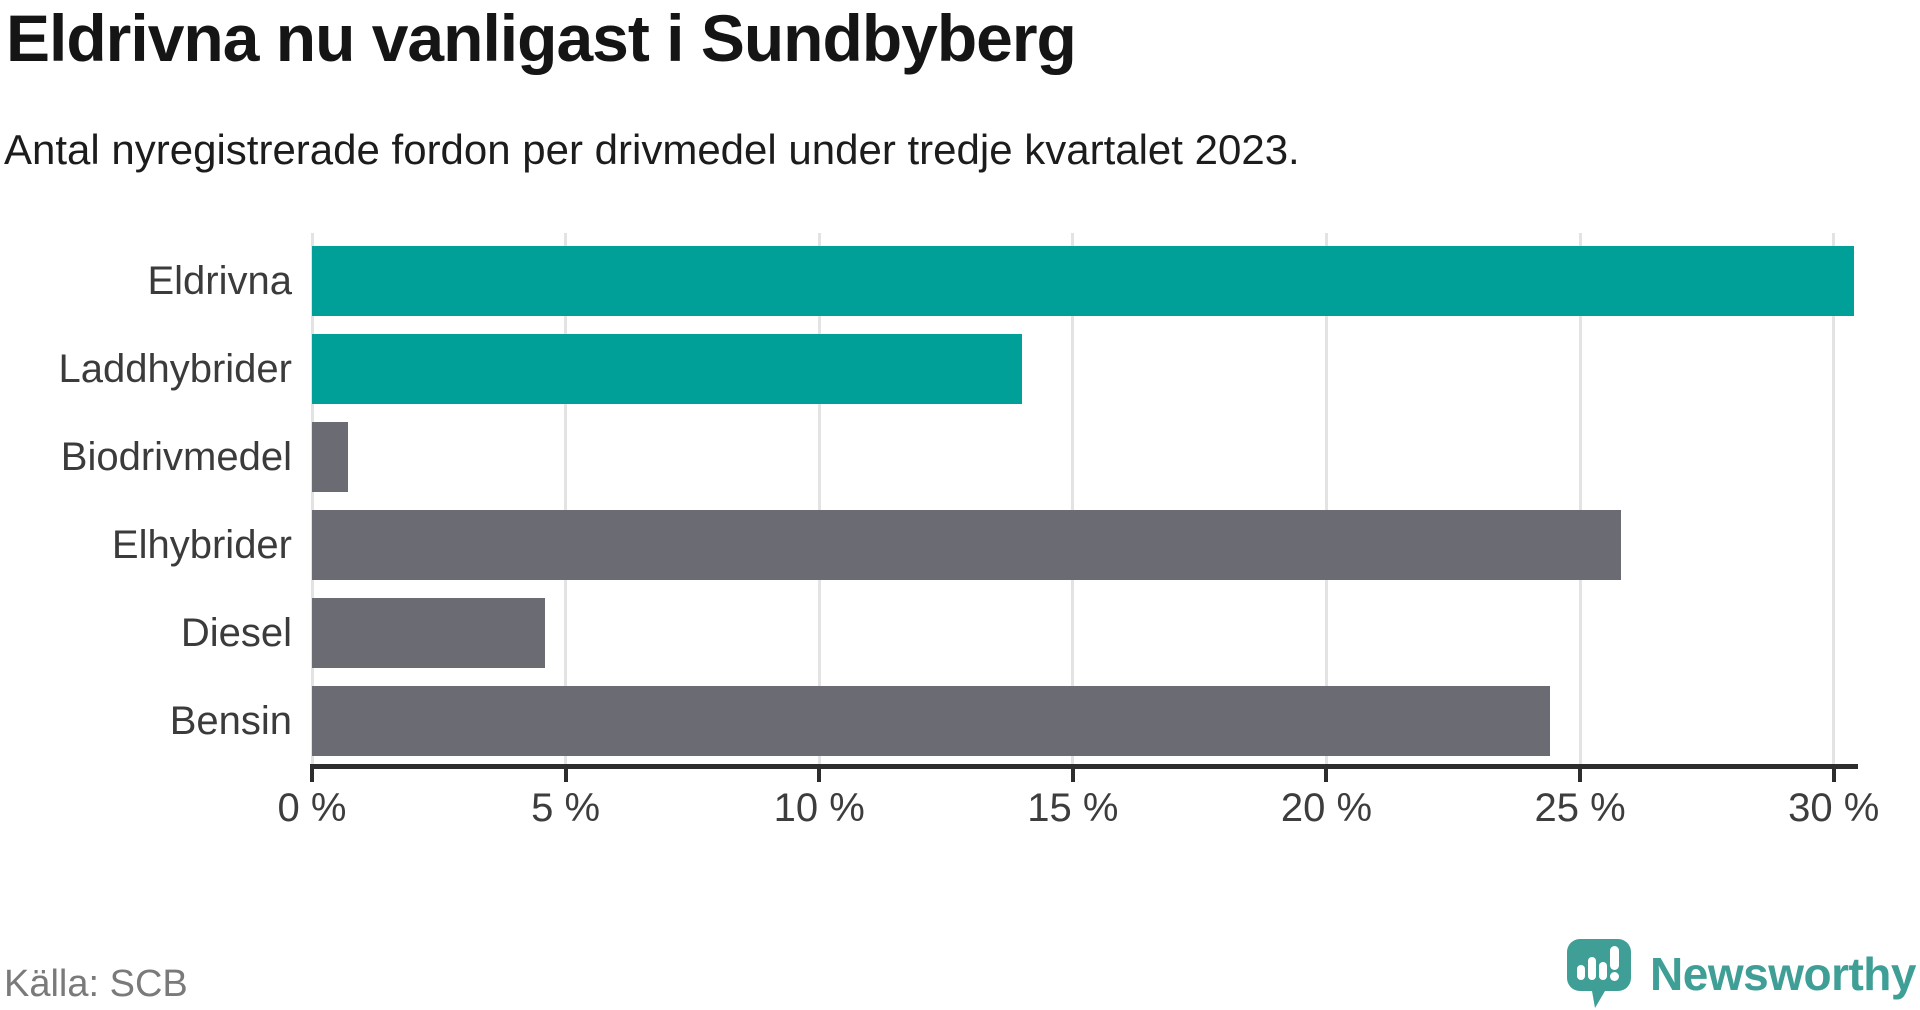  What do you see at coordinates (1073, 808) in the screenshot?
I see `x-axis-tick-label-15: 15 %` at bounding box center [1073, 808].